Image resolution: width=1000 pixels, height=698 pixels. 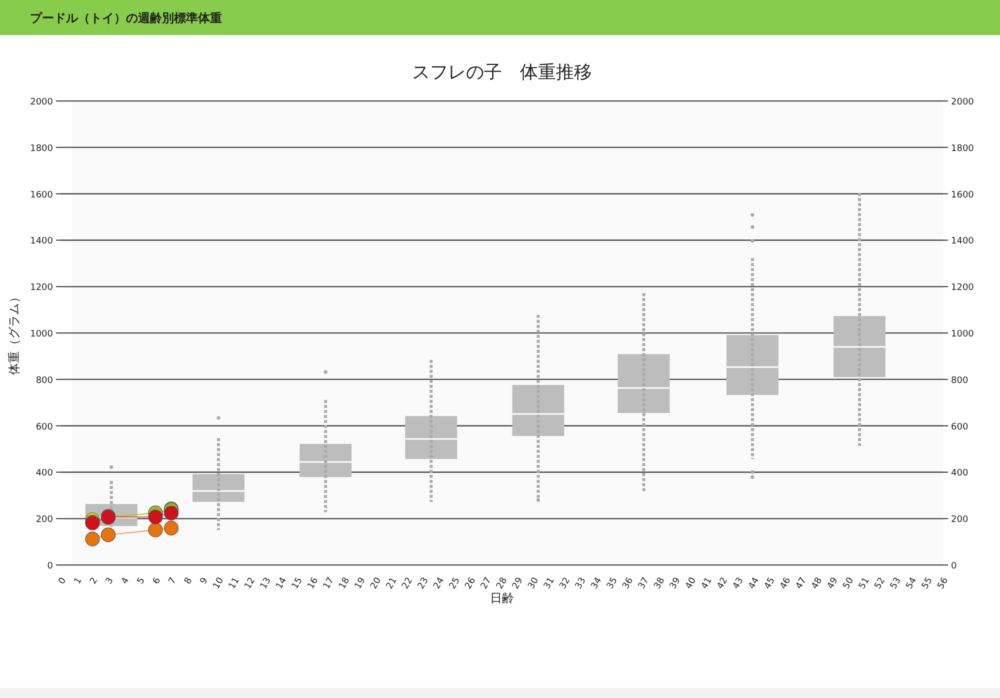 What do you see at coordinates (880, 584) in the screenshot?
I see `x-tick-label: 52` at bounding box center [880, 584].